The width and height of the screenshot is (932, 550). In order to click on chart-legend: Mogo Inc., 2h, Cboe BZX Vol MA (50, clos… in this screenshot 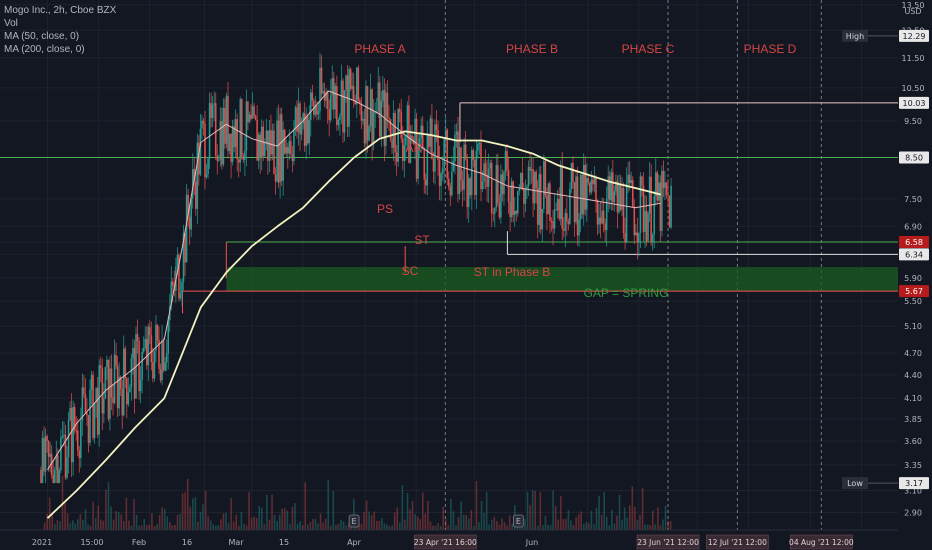, I will do `click(60, 30)`.